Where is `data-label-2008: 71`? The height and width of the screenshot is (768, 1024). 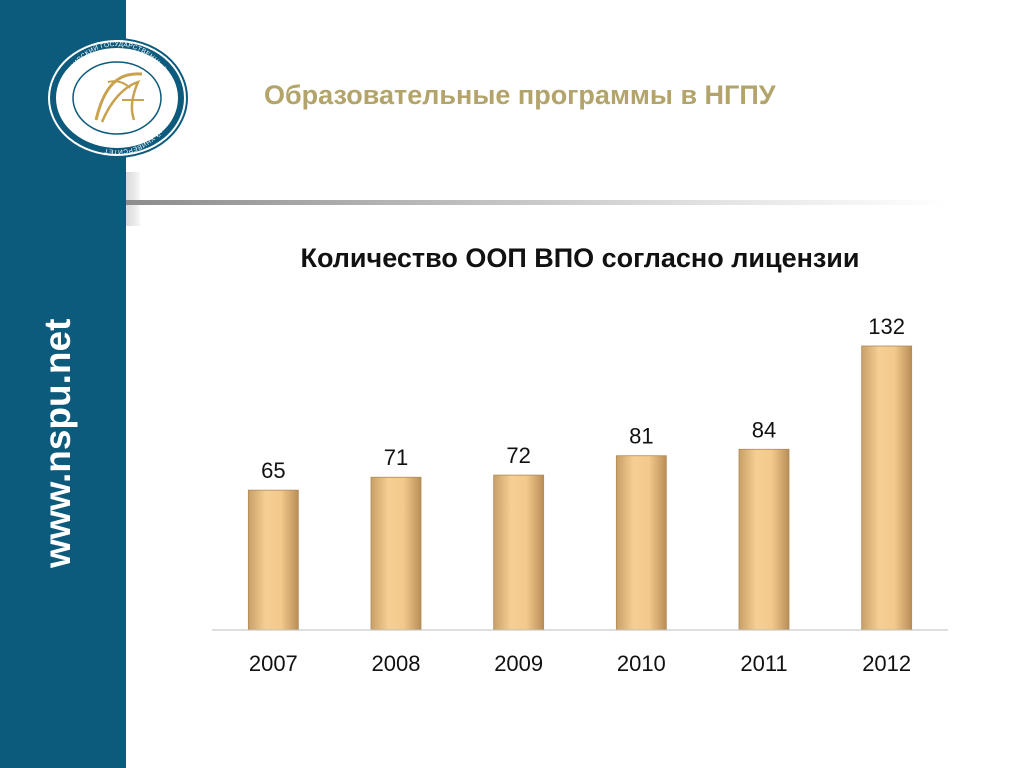 data-label-2008: 71 is located at coordinates (396, 457).